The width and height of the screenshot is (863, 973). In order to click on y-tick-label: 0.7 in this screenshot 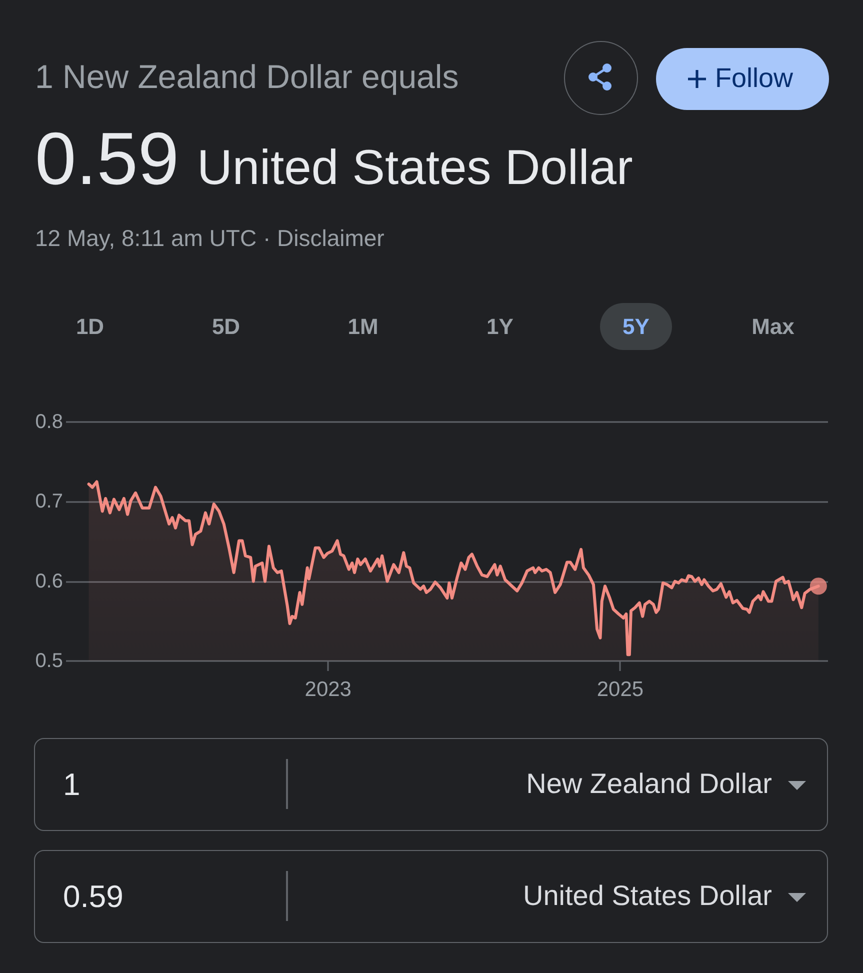, I will do `click(49, 501)`.